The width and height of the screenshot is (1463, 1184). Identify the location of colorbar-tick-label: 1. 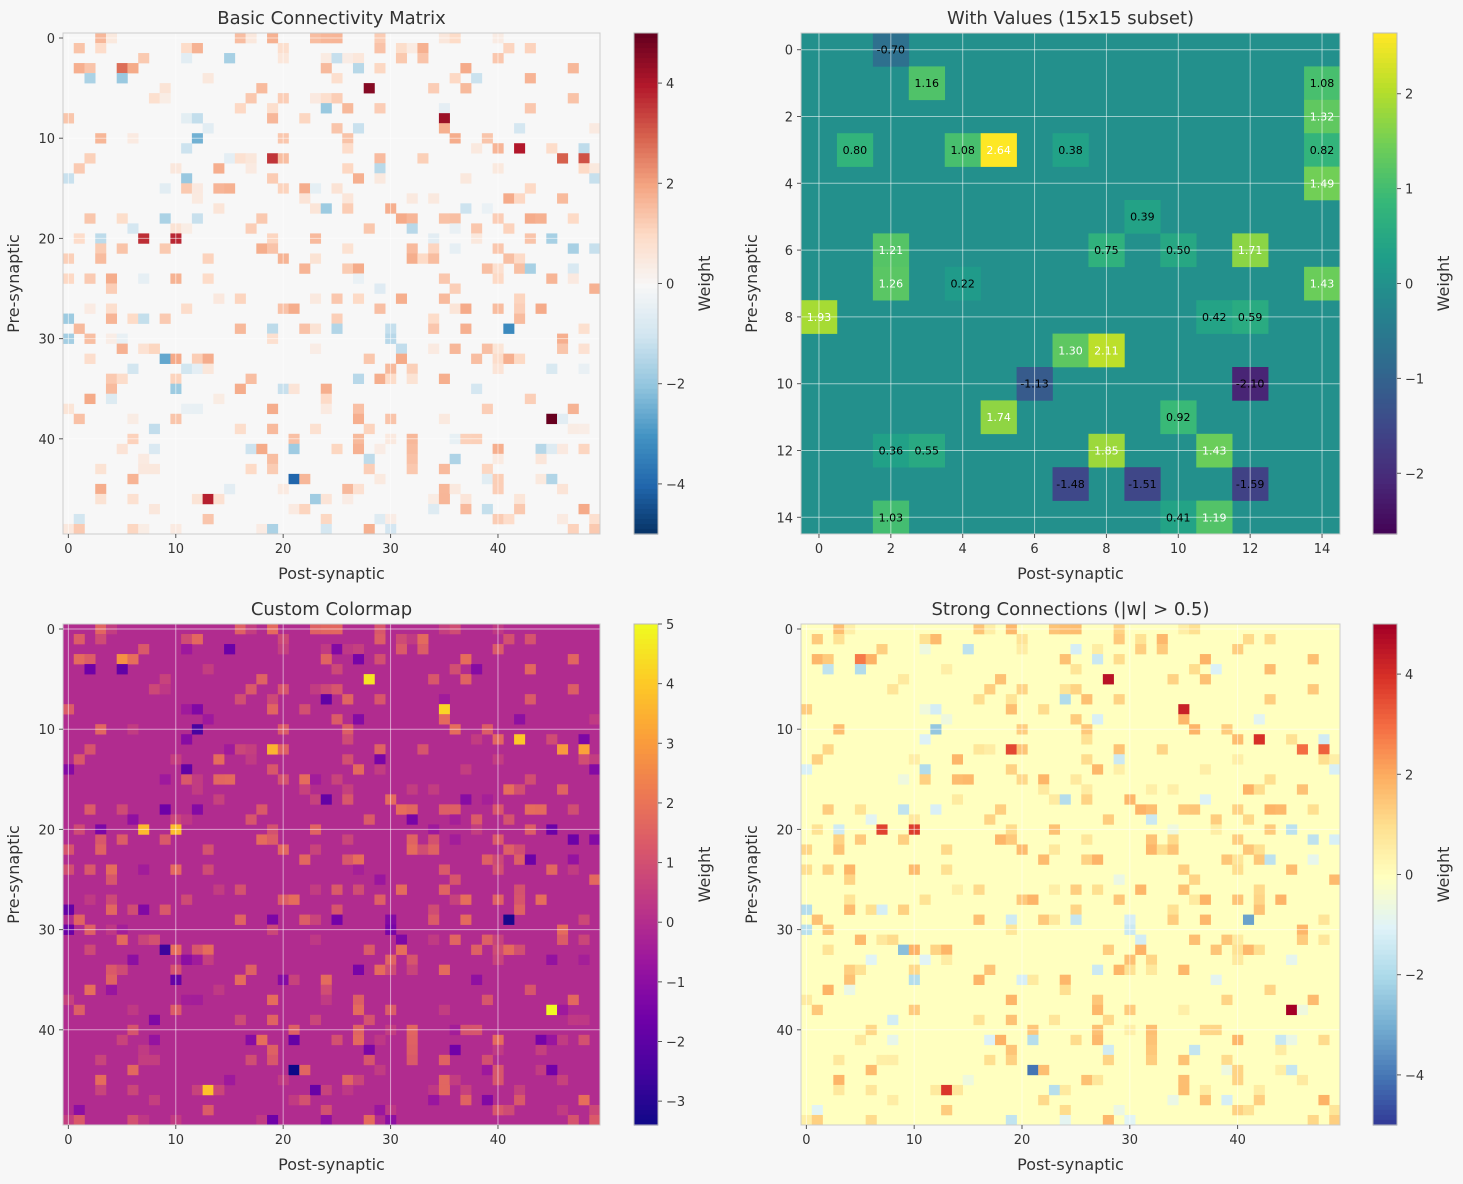
(670, 864).